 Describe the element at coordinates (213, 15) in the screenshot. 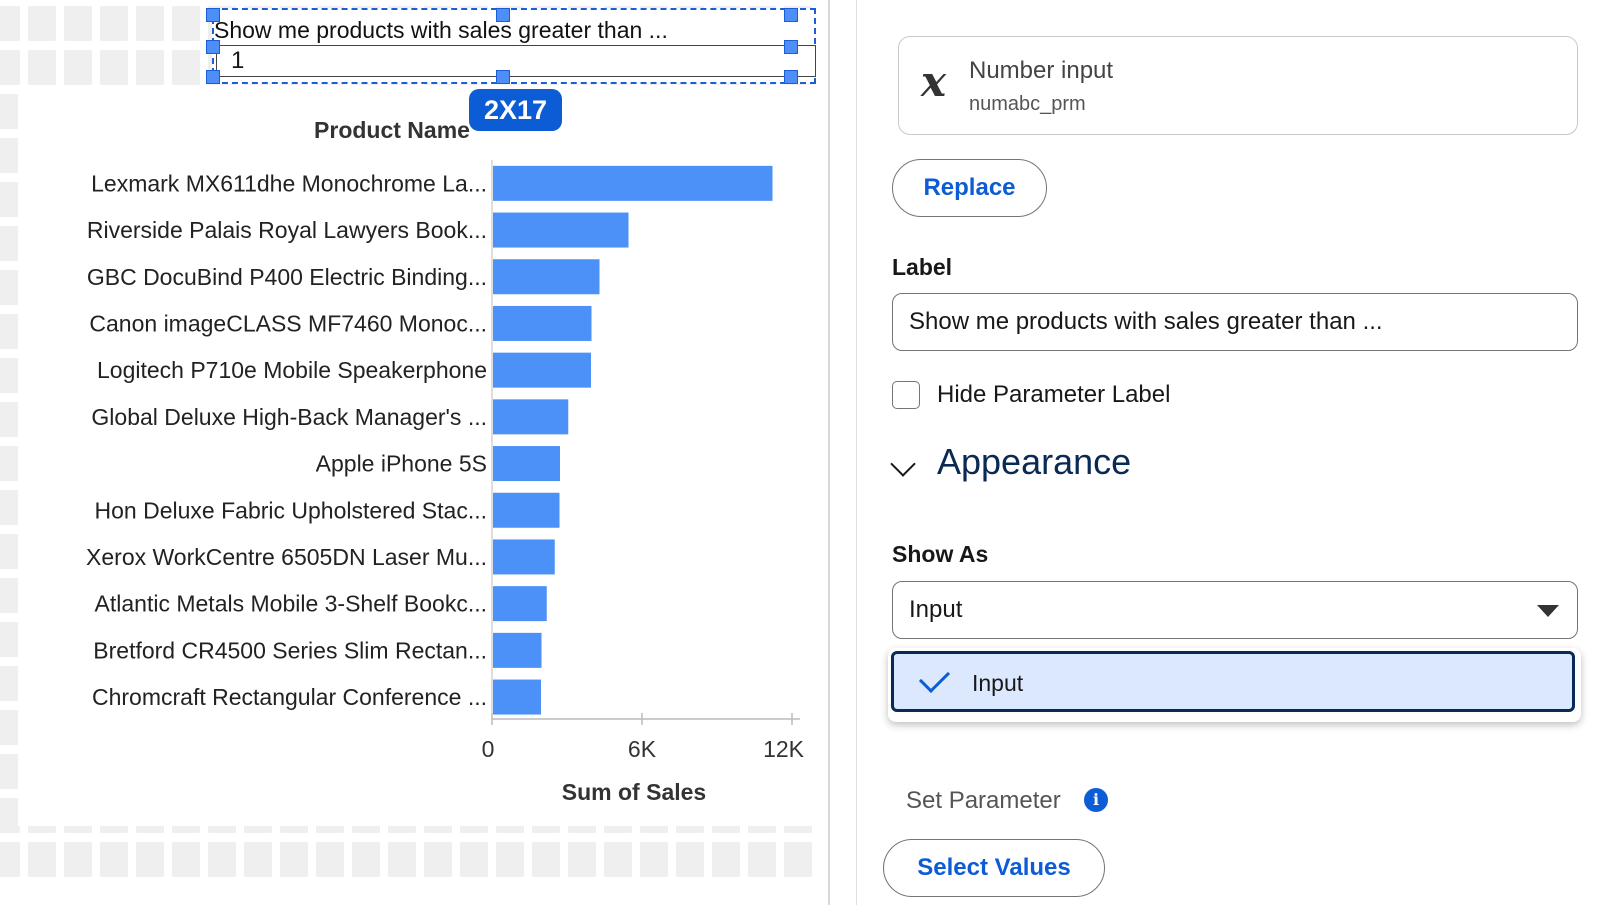

I see `resize-handle-top-left` at that location.